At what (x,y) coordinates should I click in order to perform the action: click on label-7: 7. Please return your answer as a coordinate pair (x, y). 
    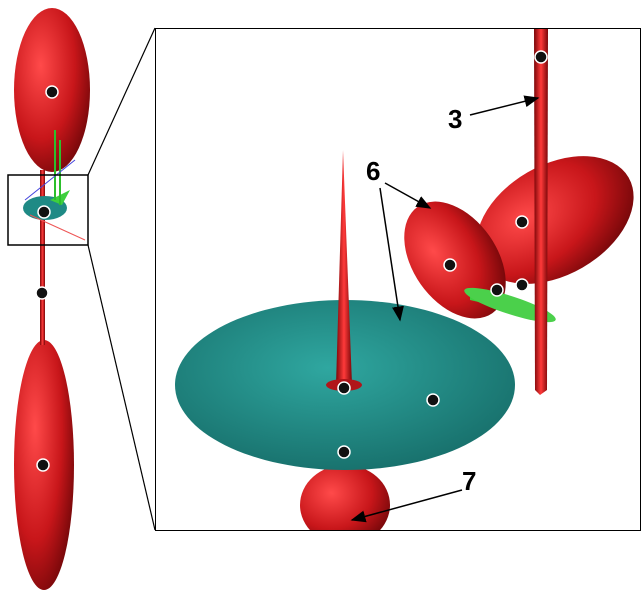
    Looking at the image, I should click on (469, 481).